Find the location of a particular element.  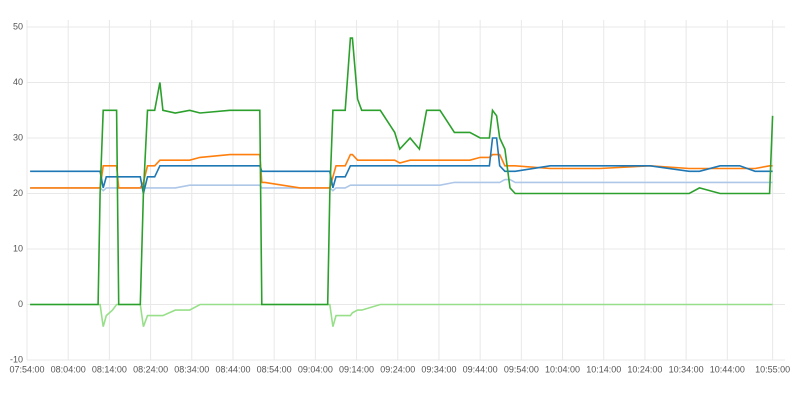

x-tick-label: 09:34:00 is located at coordinates (438, 369).